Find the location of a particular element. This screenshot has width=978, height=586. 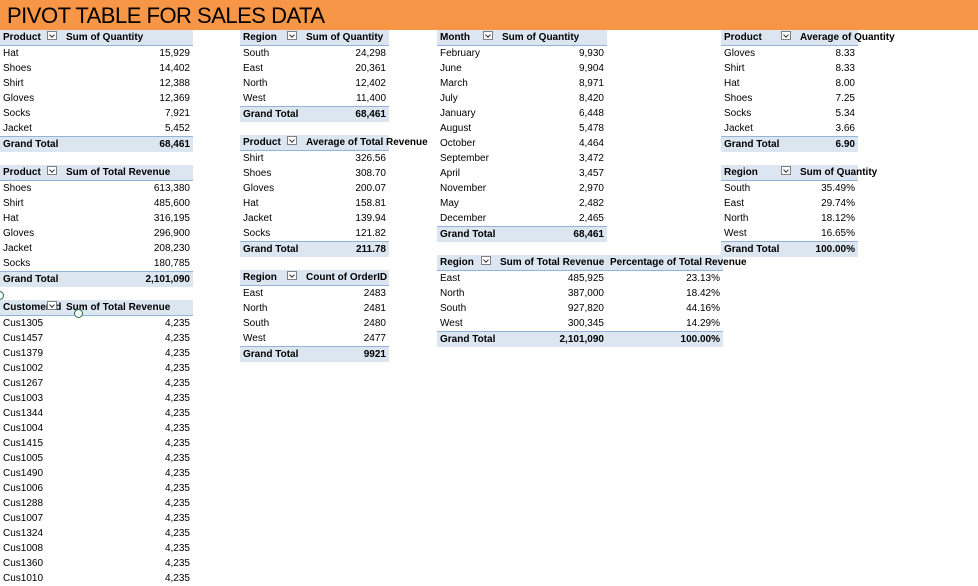

value-cell: 3.66 is located at coordinates (845, 128).